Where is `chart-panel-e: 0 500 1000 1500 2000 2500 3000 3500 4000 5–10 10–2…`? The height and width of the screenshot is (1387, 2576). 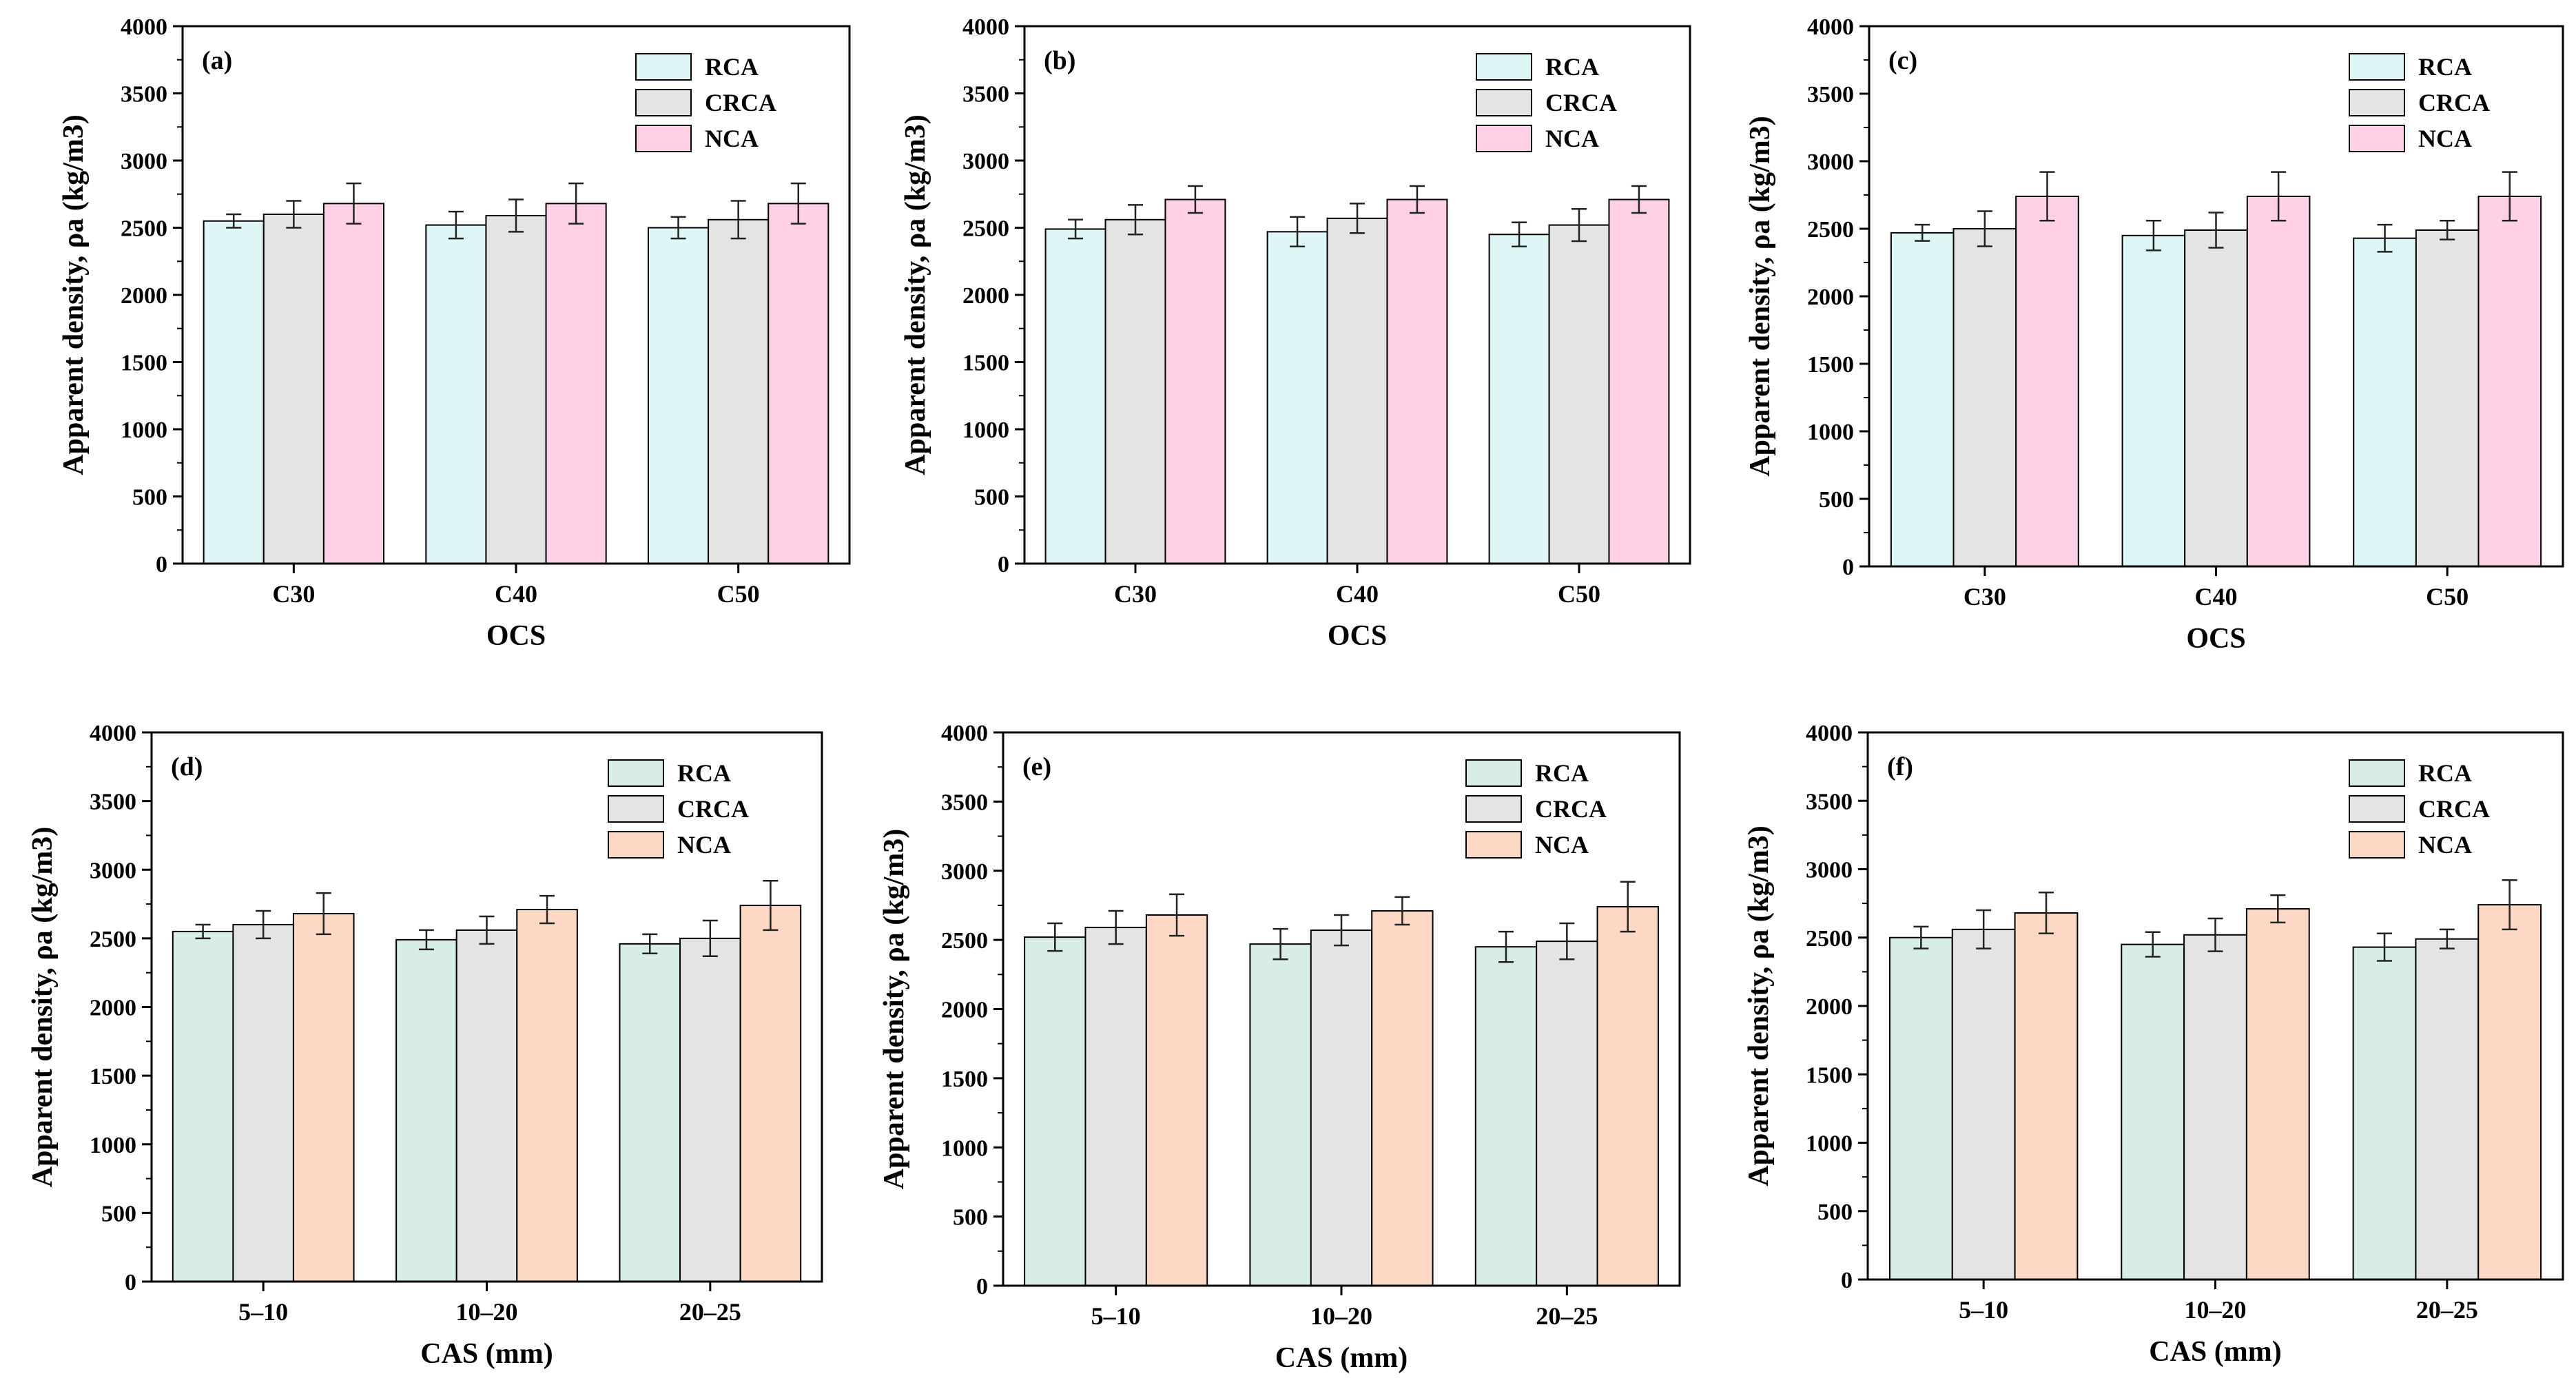
chart-panel-e: 0 500 1000 1500 2000 2500 3000 3500 4000 5–10 10–2… is located at coordinates (1279, 1047).